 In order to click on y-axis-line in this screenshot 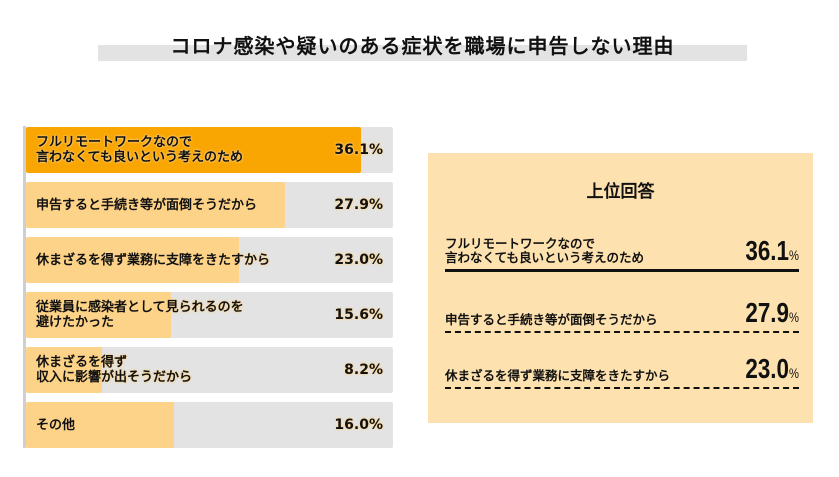, I will do `click(24, 287)`.